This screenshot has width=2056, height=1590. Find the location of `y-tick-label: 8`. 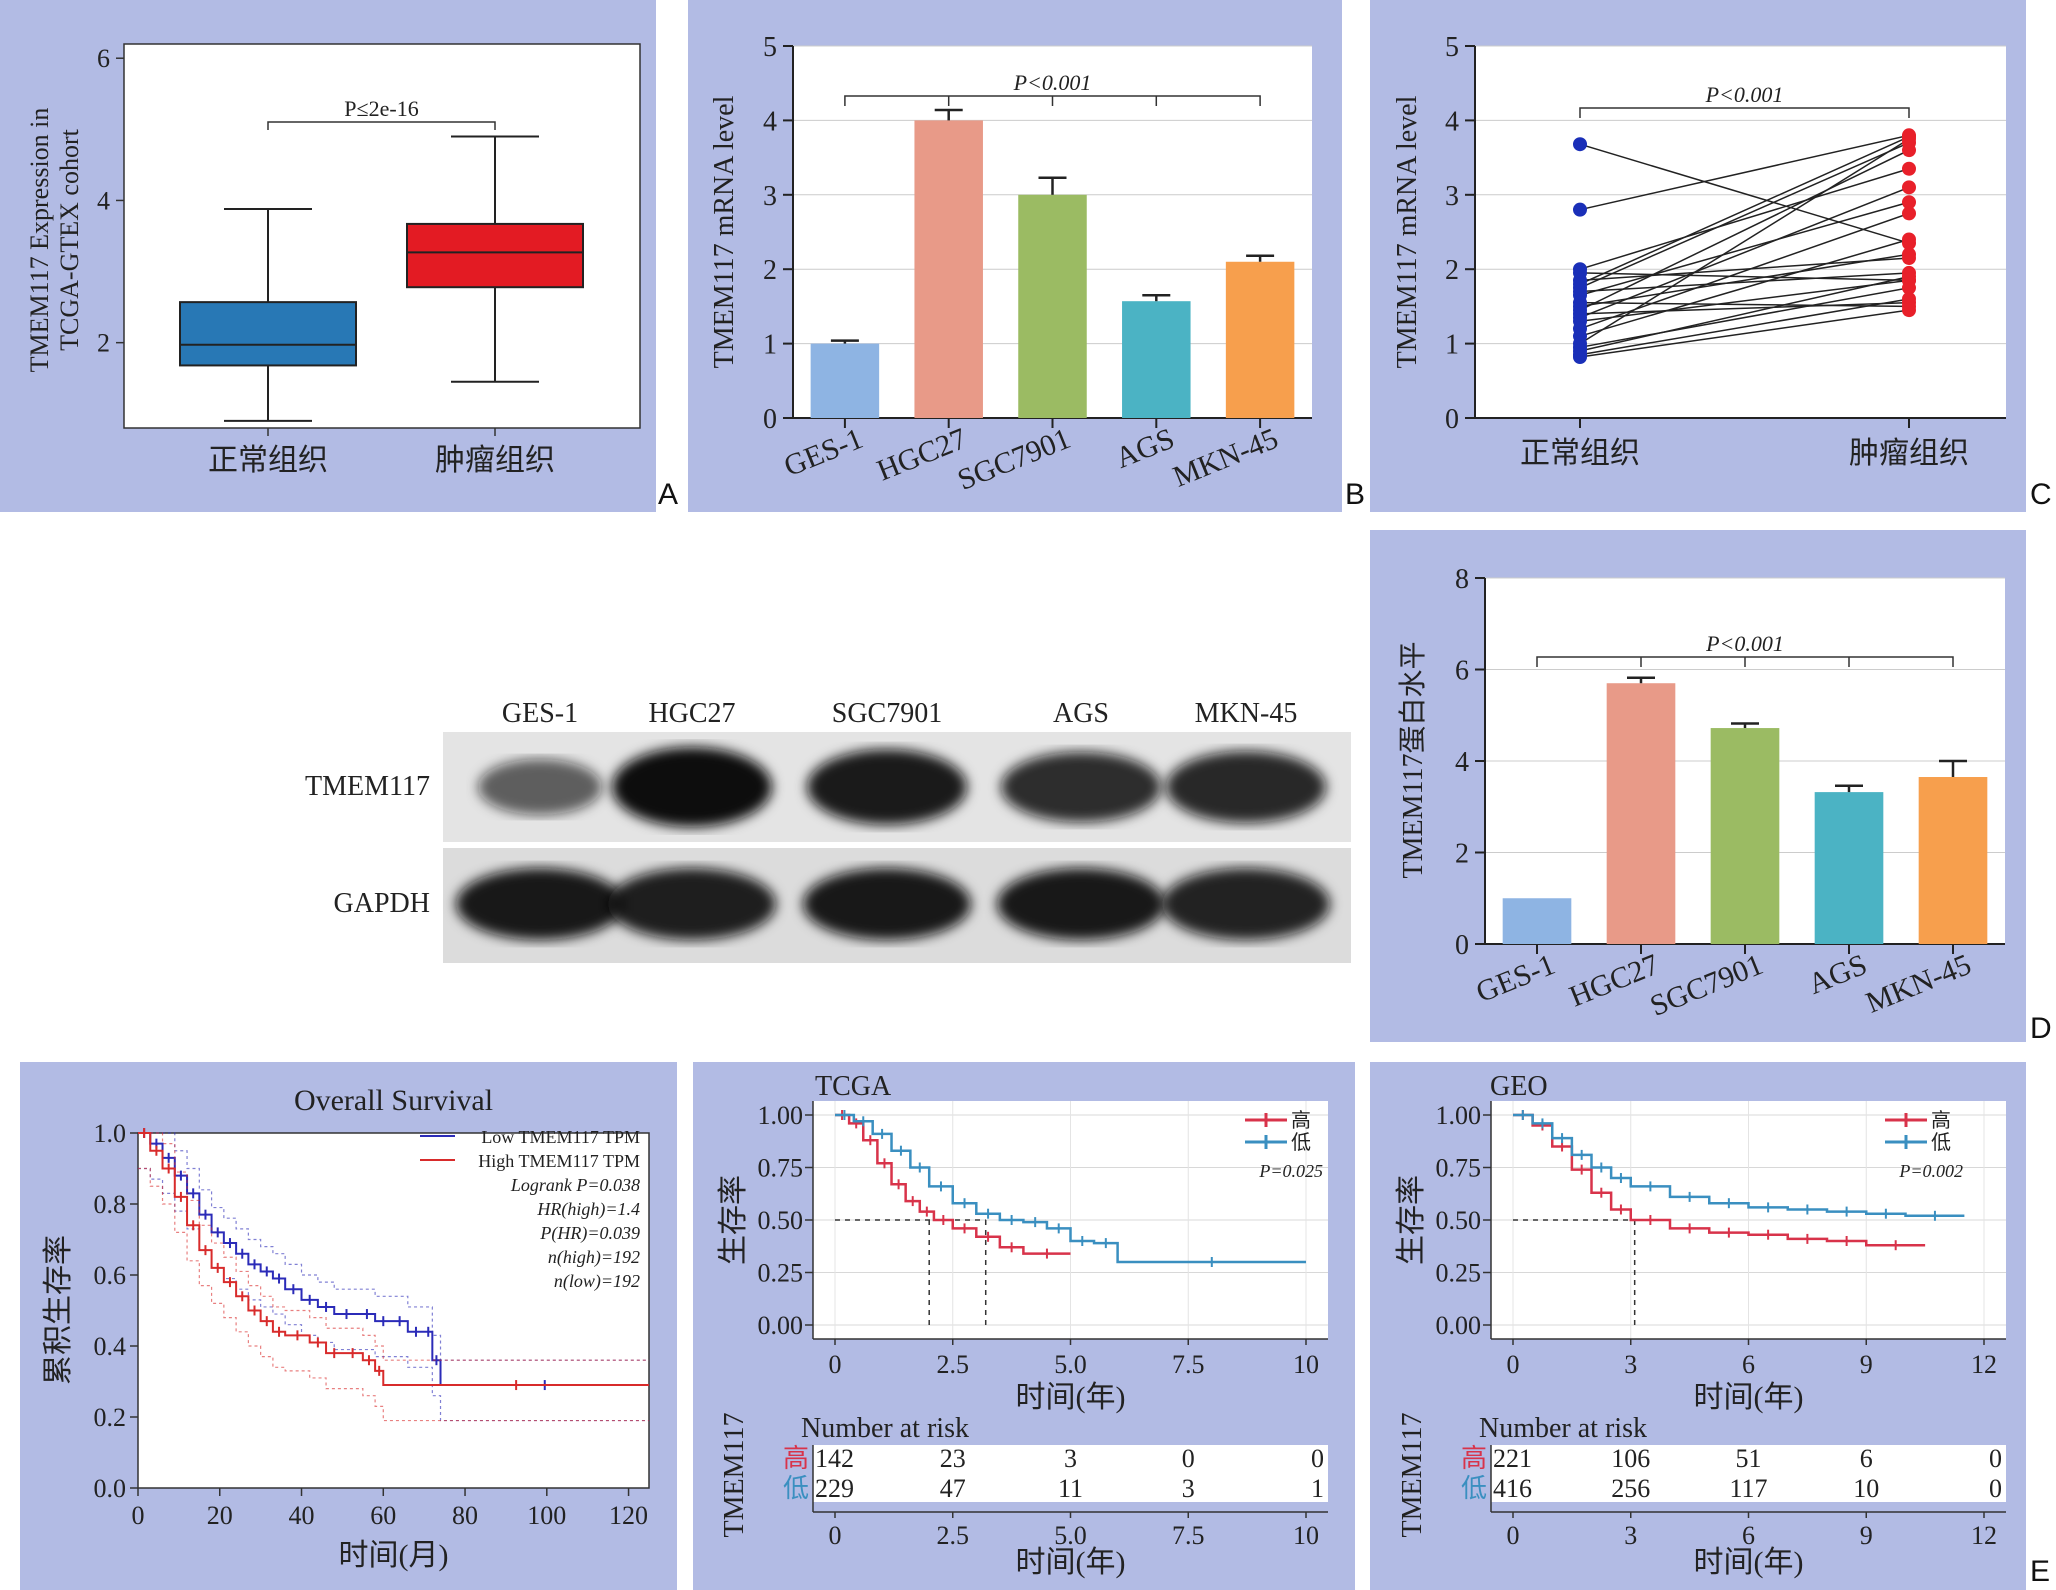

y-tick-label: 8 is located at coordinates (1462, 579).